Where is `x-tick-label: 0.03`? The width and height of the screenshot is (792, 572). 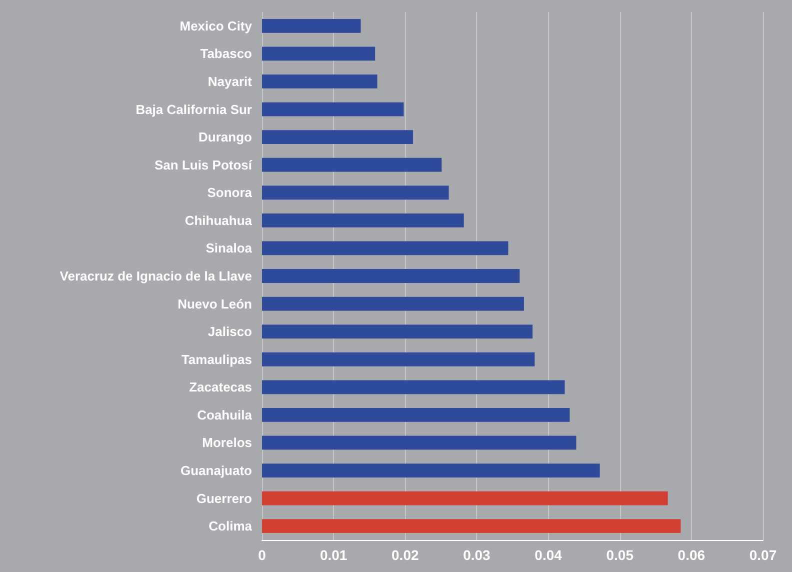 x-tick-label: 0.03 is located at coordinates (477, 555).